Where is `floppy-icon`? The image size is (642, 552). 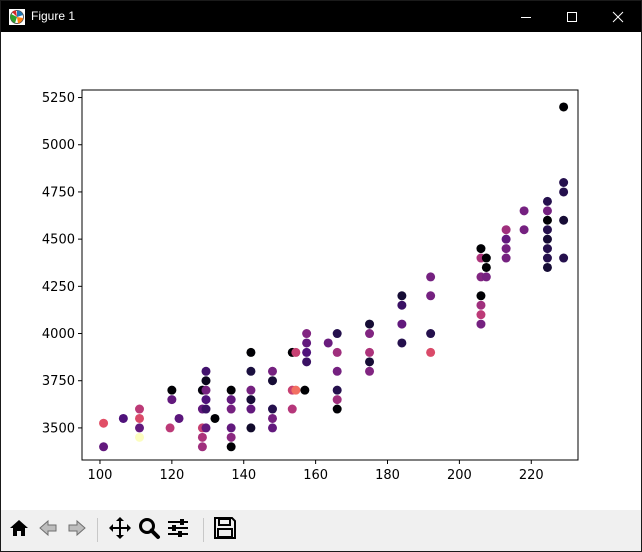 floppy-icon is located at coordinates (225, 530).